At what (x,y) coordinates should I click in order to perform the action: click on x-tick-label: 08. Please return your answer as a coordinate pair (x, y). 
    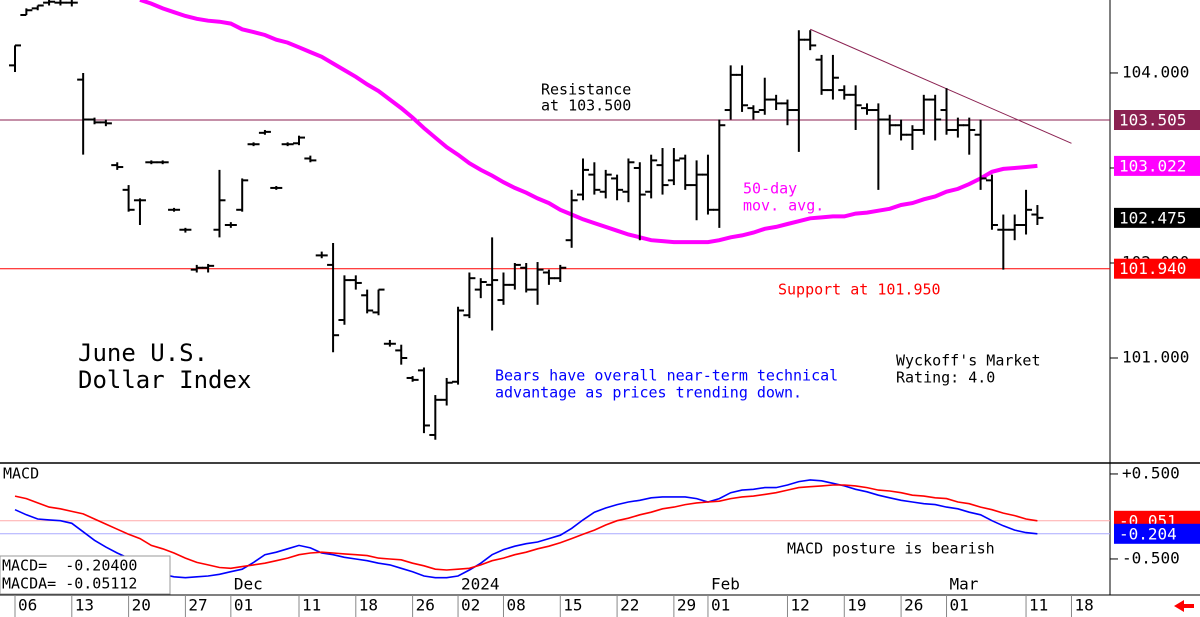
    Looking at the image, I should click on (515, 605).